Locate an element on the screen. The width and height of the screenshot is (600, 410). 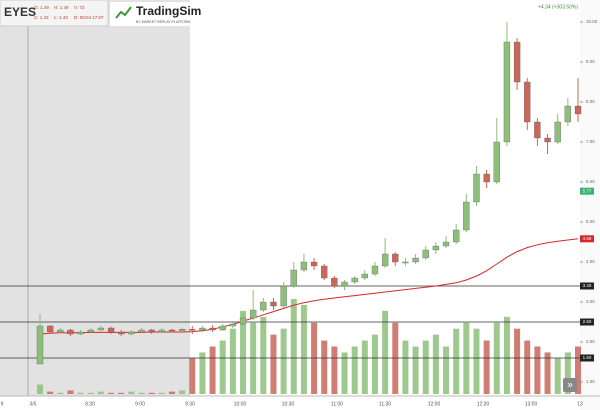
x-tick-label: 9 is located at coordinates (2, 404).